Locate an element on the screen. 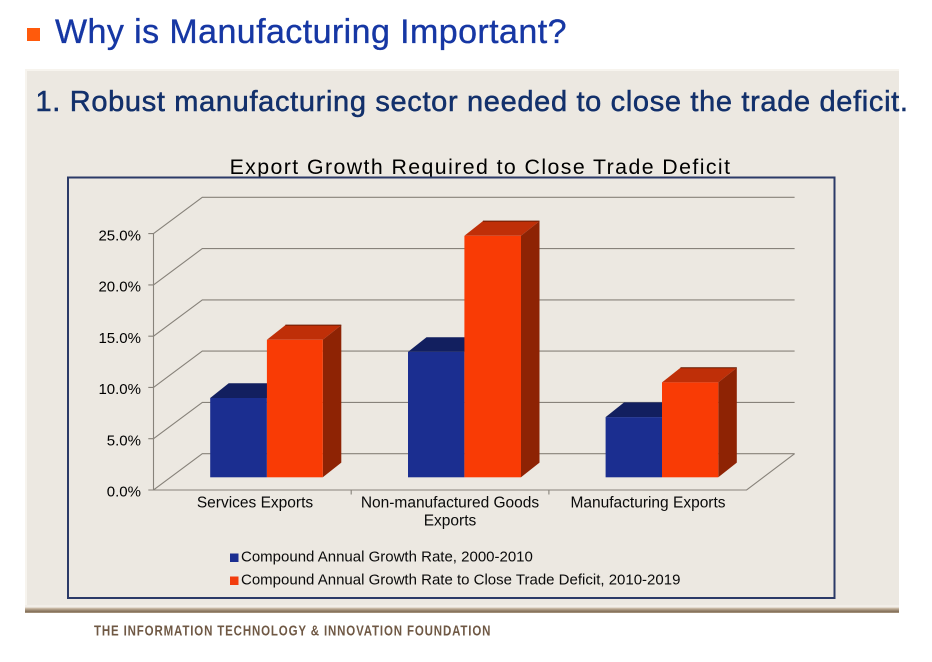  svg-text: 10.0% is located at coordinates (119, 389).